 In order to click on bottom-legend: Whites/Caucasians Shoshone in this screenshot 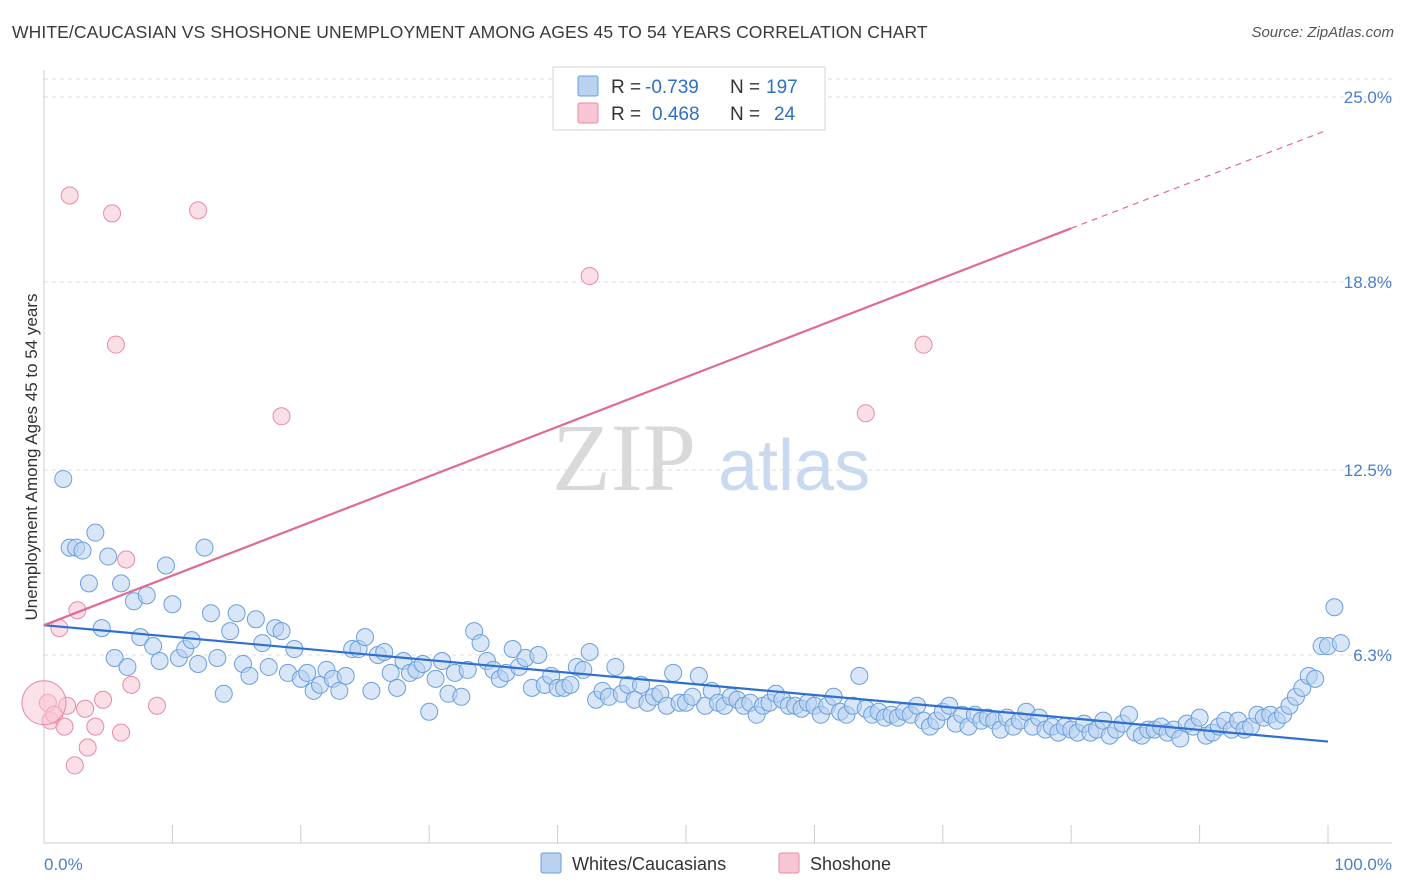, I will do `click(715, 863)`.